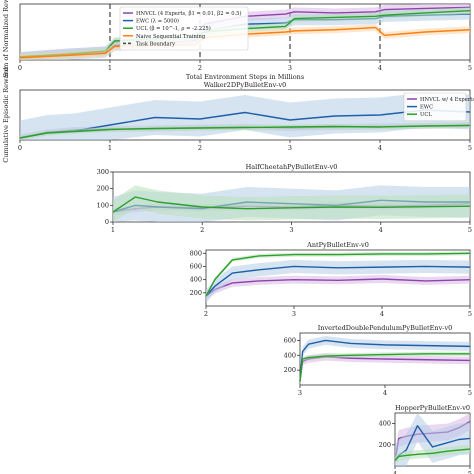  What do you see at coordinates (292, 167) in the screenshot?
I see `panel-title: HalfCheetahPyBulletEnv-v0` at bounding box center [292, 167].